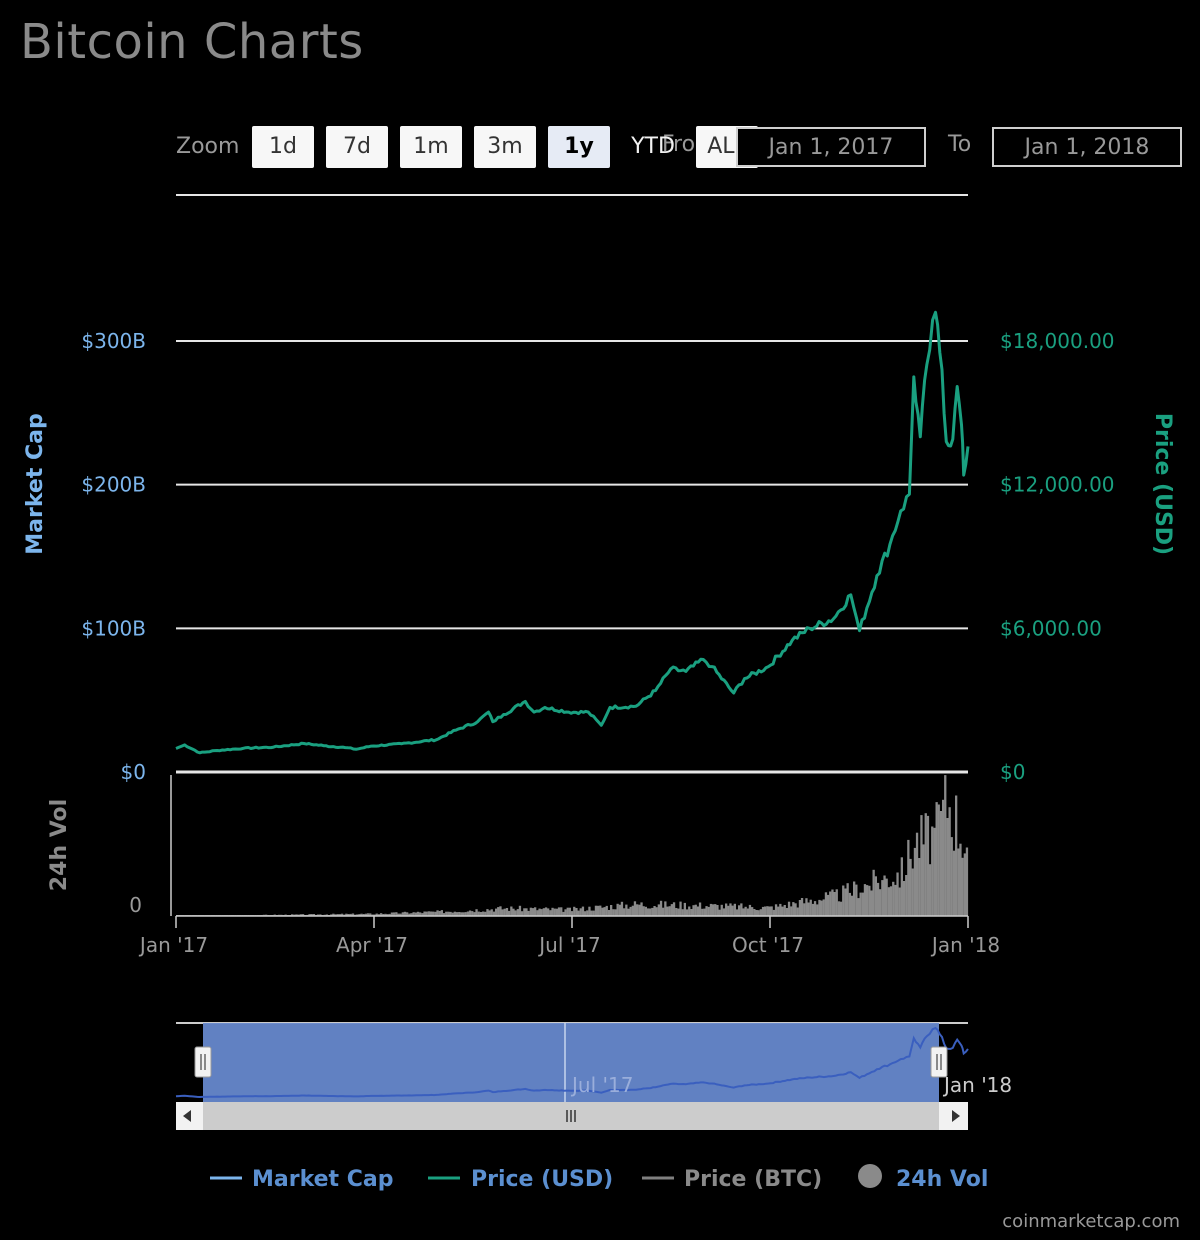 This screenshot has width=1200, height=1240. Describe the element at coordinates (173, 945) in the screenshot. I see `x-tick-label-0: Jan '17` at that location.